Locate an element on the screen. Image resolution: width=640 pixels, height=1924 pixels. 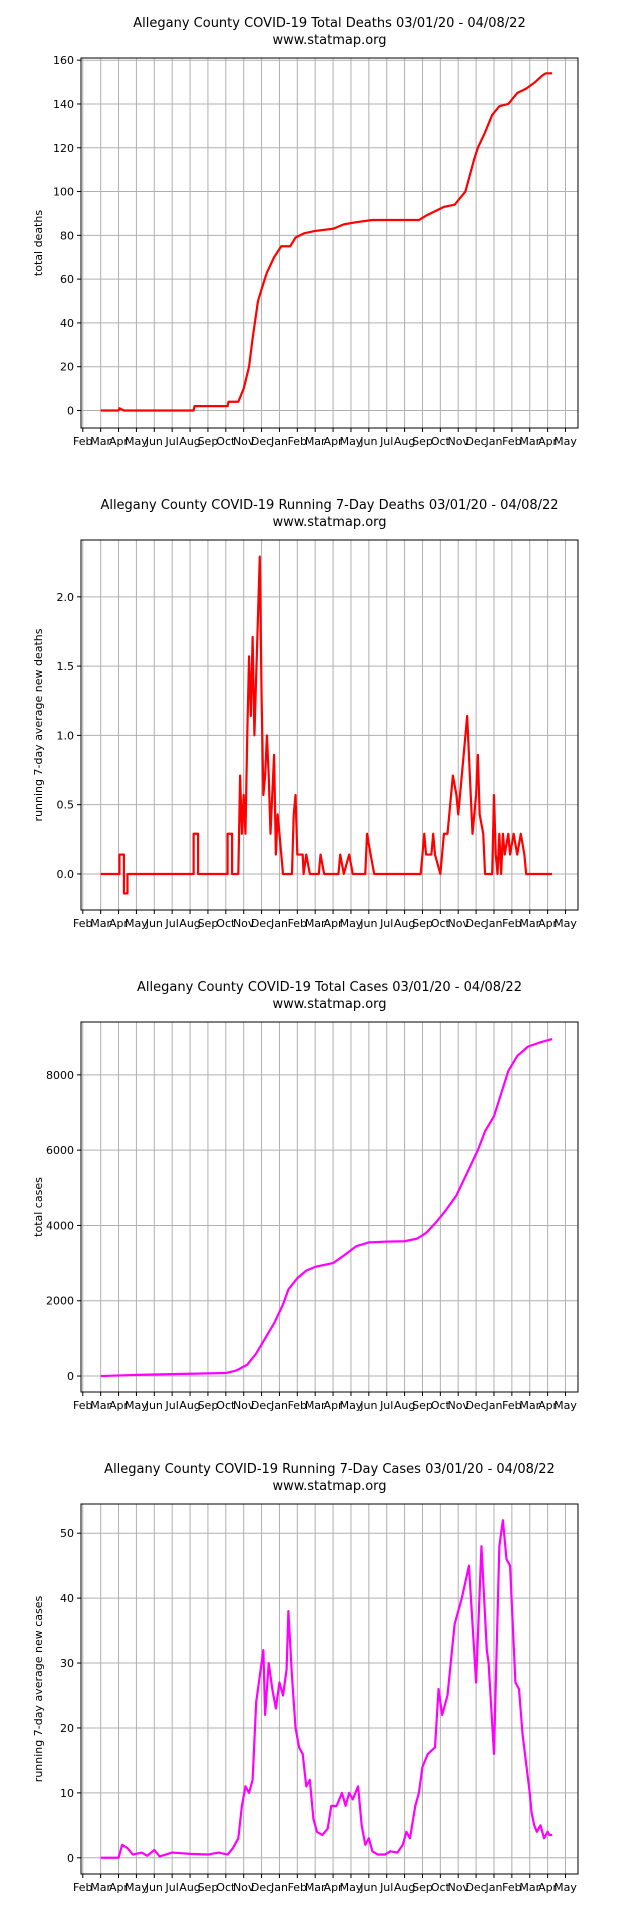
y-axis-label: total deaths is located at coordinates (38, 243).